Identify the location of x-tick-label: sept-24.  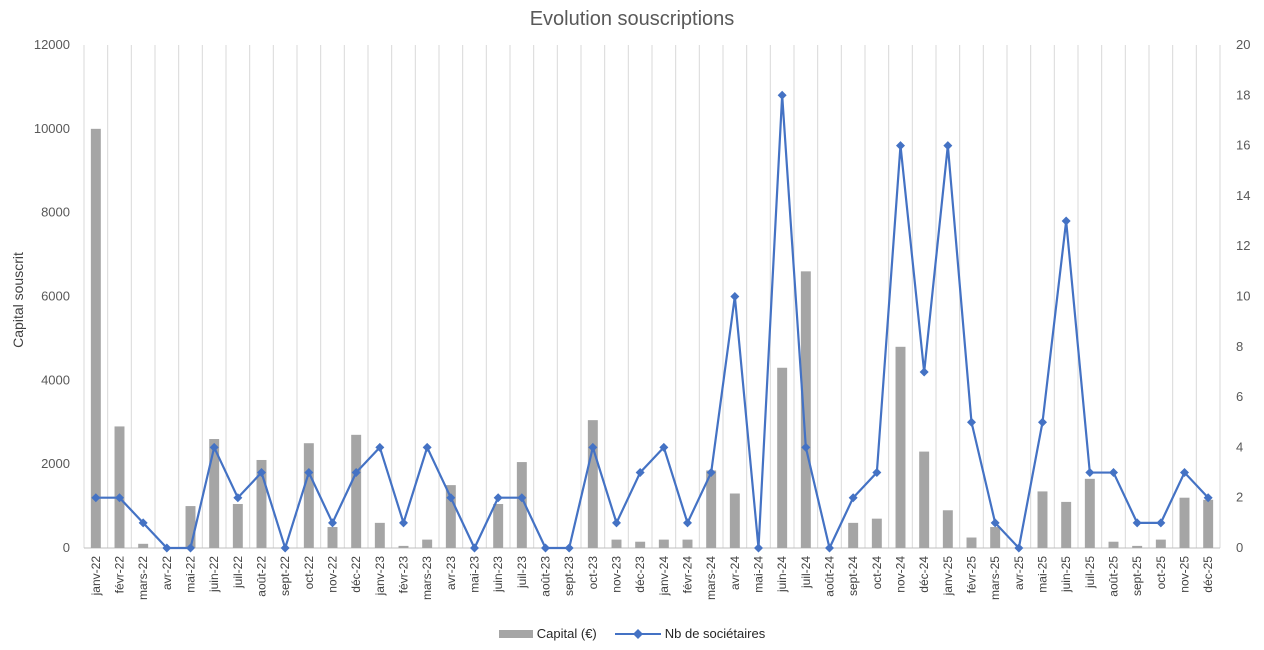
(853, 576).